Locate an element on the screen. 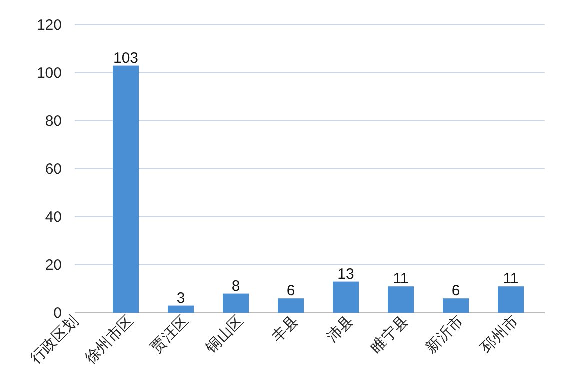 The width and height of the screenshot is (574, 389). y-tick-label: 100 is located at coordinates (49, 73).